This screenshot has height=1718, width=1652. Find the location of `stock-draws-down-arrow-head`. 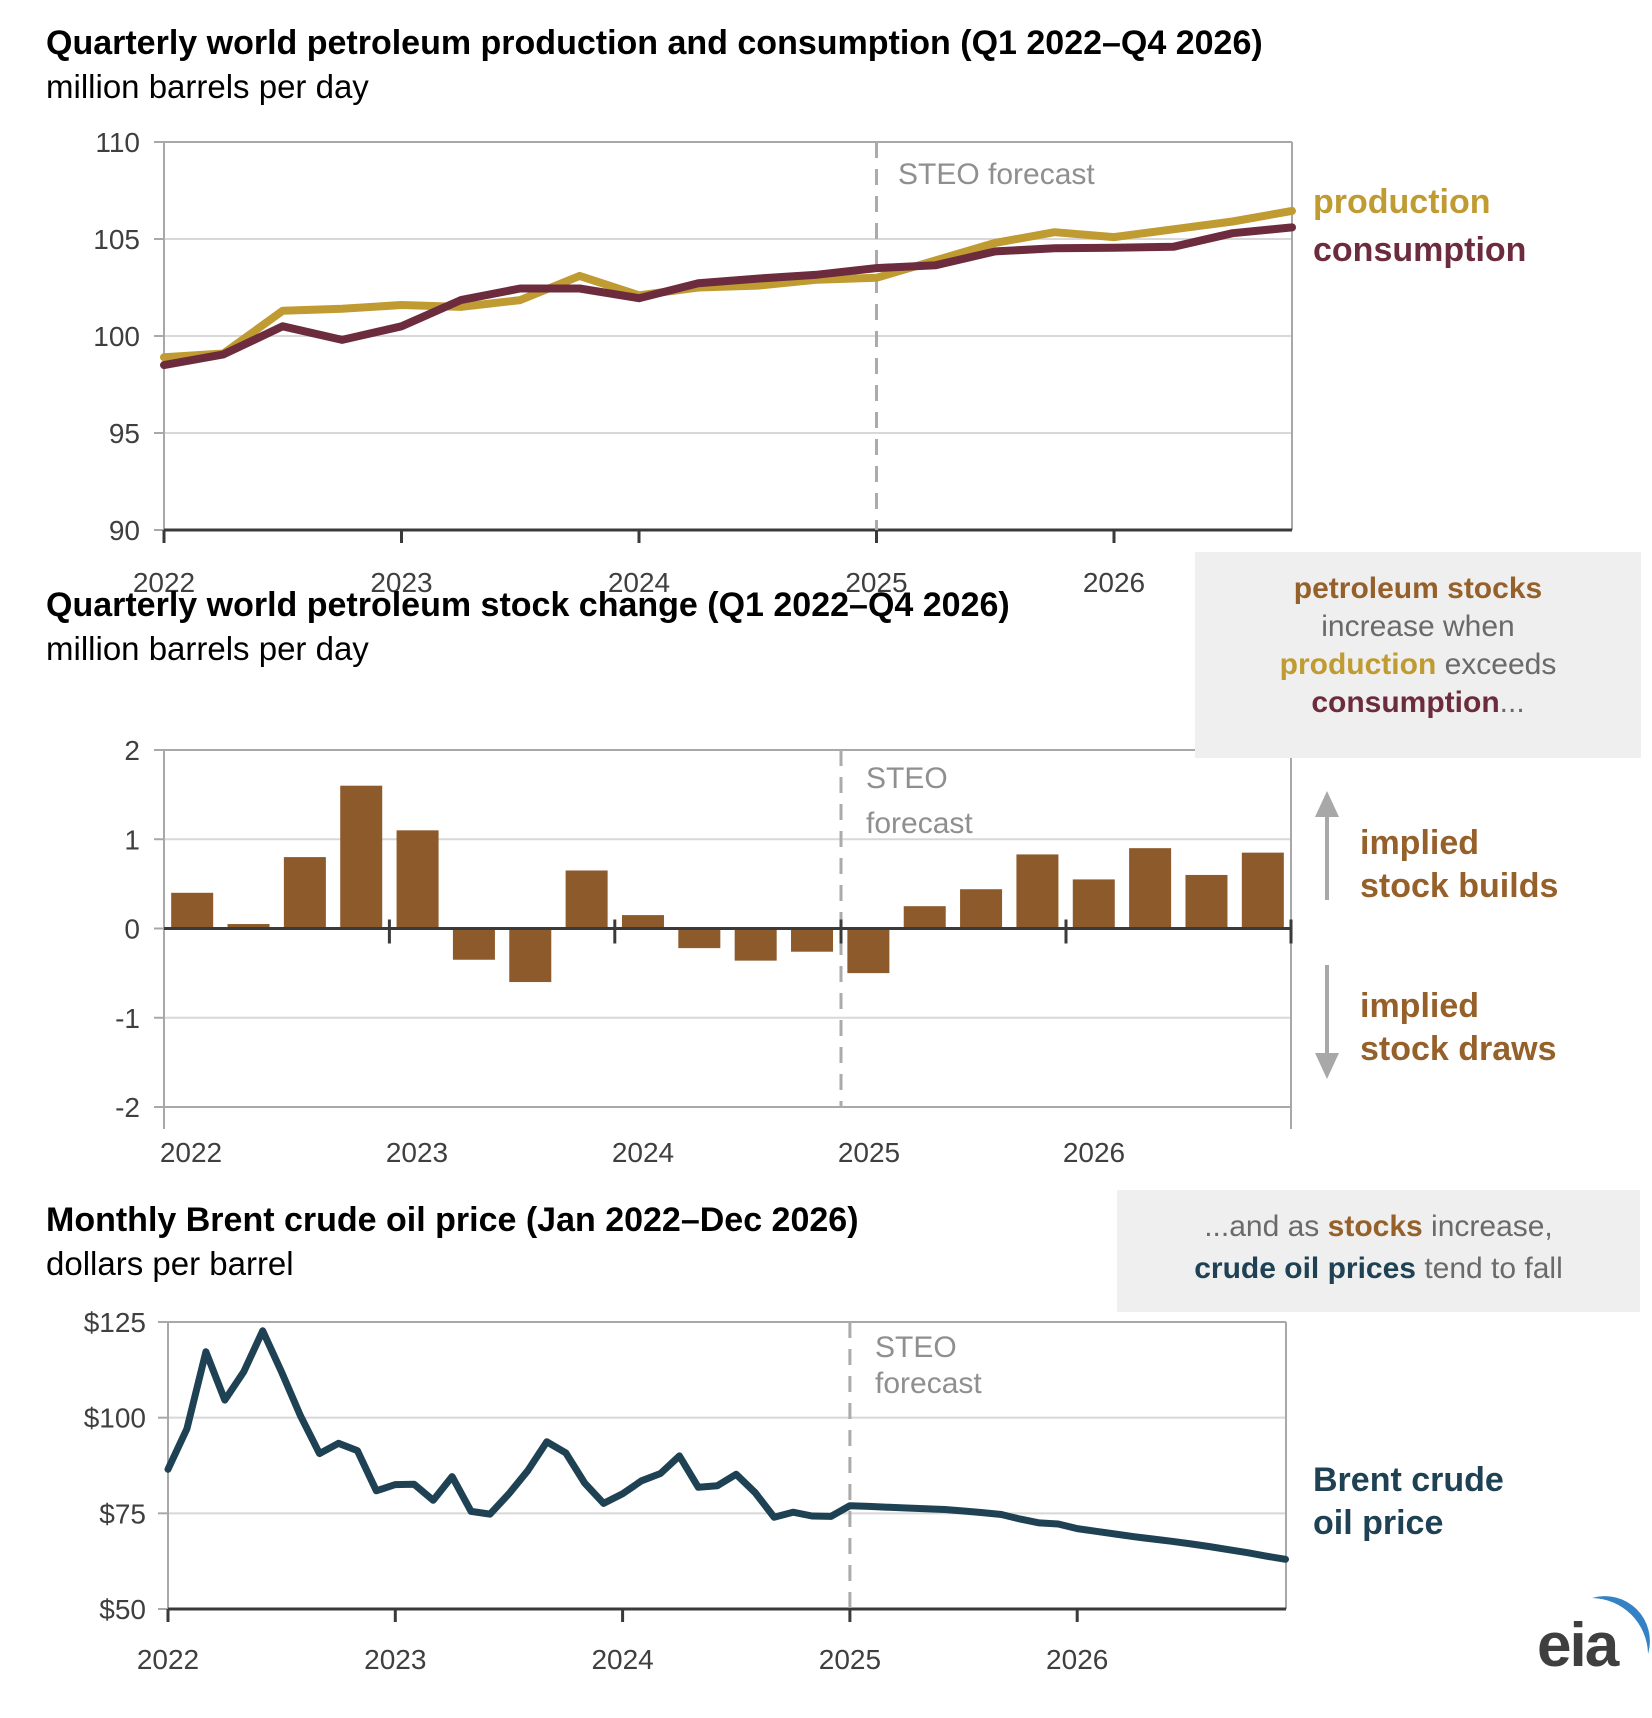

stock-draws-down-arrow-head is located at coordinates (1327, 1066).